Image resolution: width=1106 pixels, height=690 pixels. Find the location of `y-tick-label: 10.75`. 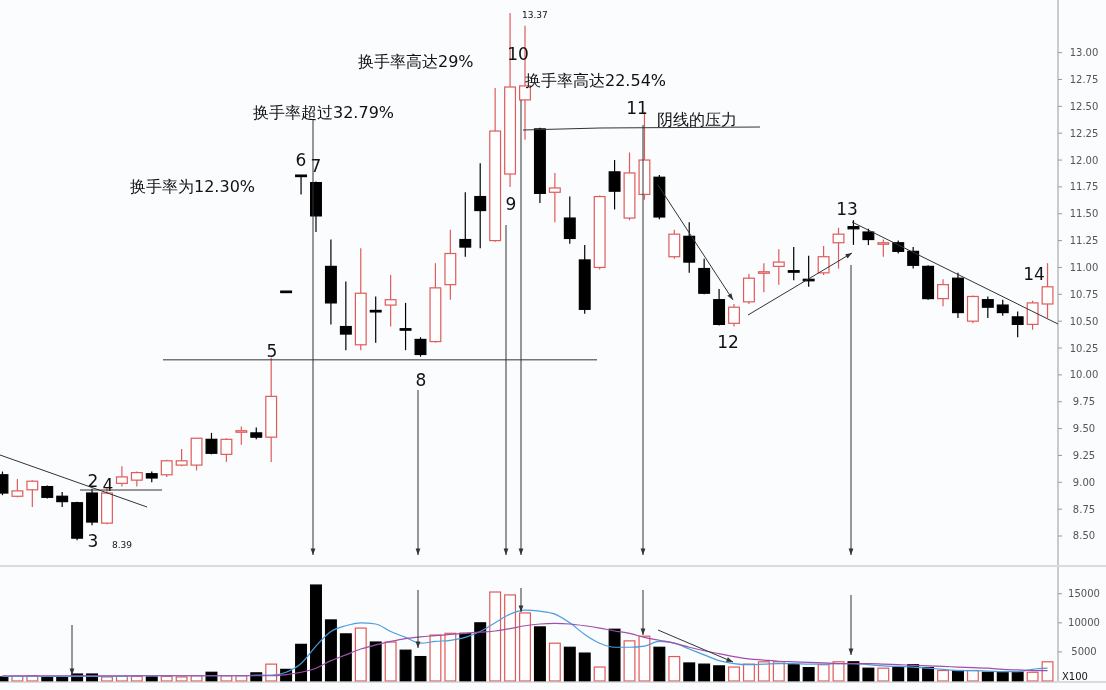

y-tick-label: 10.75 is located at coordinates (1084, 294).